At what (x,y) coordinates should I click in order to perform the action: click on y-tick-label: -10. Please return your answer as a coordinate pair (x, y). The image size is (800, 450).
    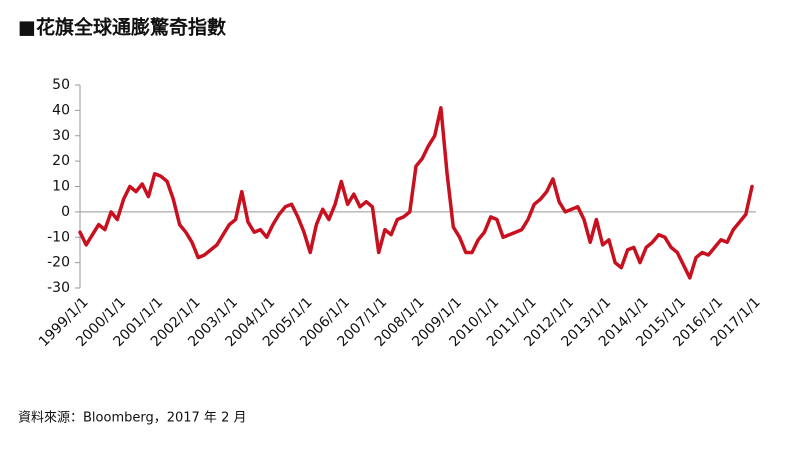
    Looking at the image, I should click on (58, 237).